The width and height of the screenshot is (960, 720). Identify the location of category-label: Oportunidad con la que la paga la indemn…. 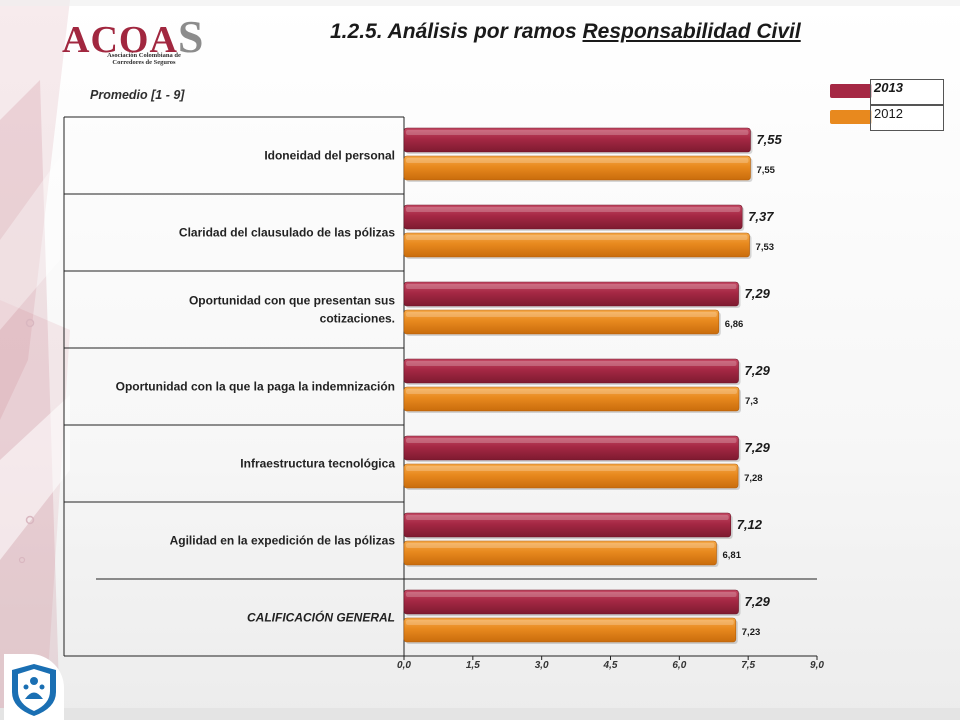
(255, 387).